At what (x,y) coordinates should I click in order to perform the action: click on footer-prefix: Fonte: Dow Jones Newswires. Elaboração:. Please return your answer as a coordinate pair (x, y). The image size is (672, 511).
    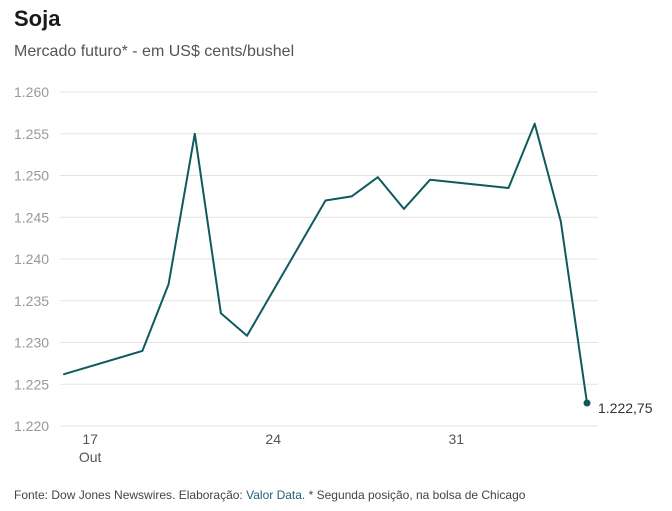
    Looking at the image, I should click on (130, 495).